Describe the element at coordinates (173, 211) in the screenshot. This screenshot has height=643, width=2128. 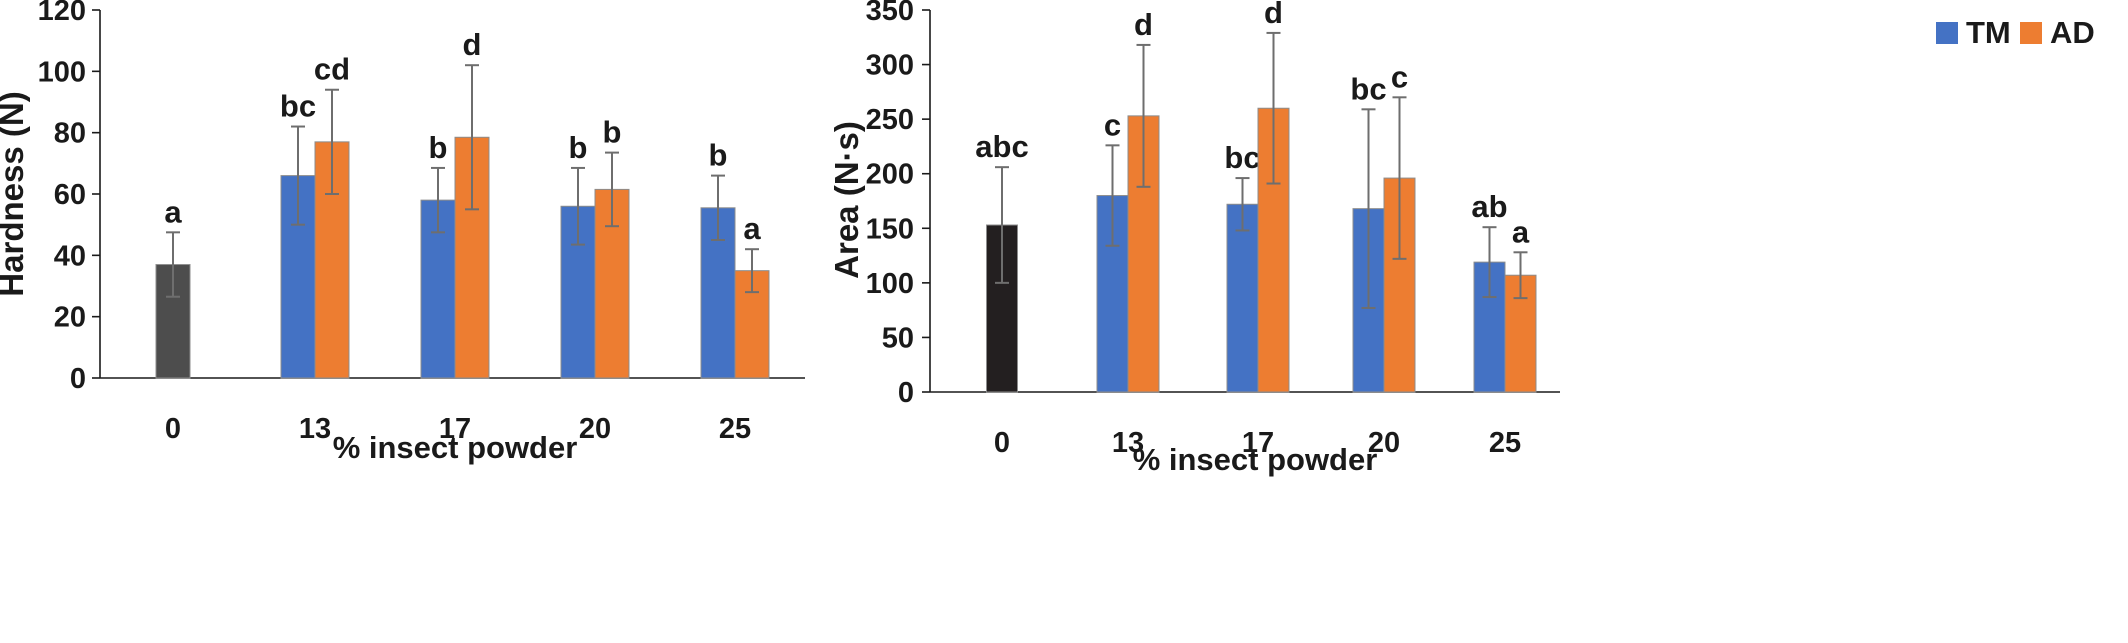
I see `control-significance-label: a` at that location.